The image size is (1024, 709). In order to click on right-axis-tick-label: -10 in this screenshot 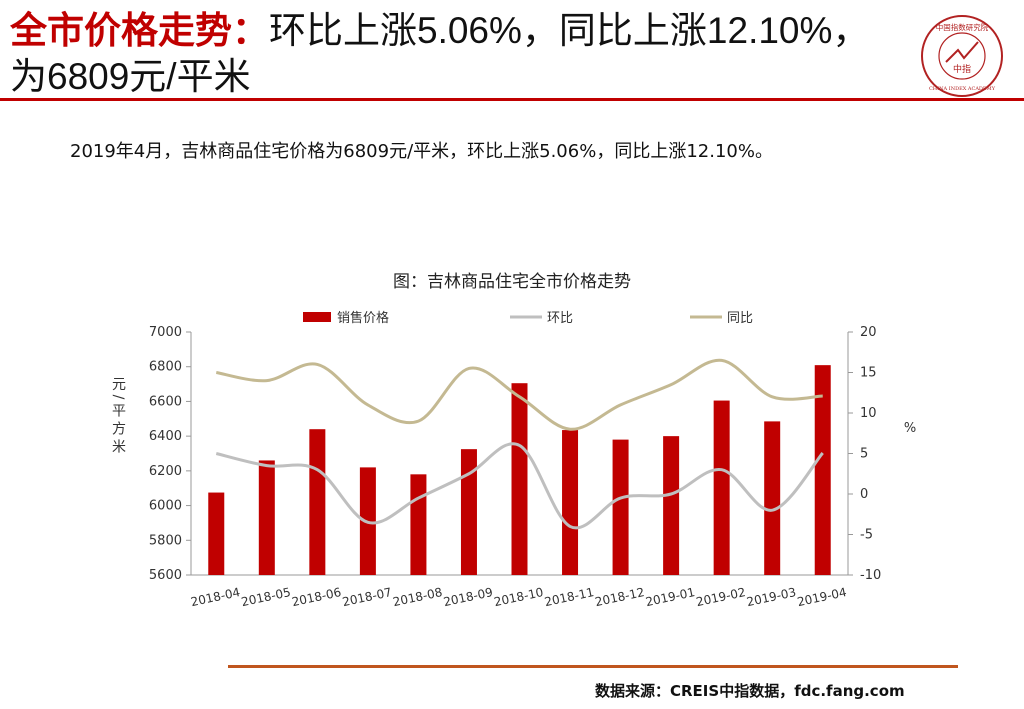, I will do `click(870, 575)`.